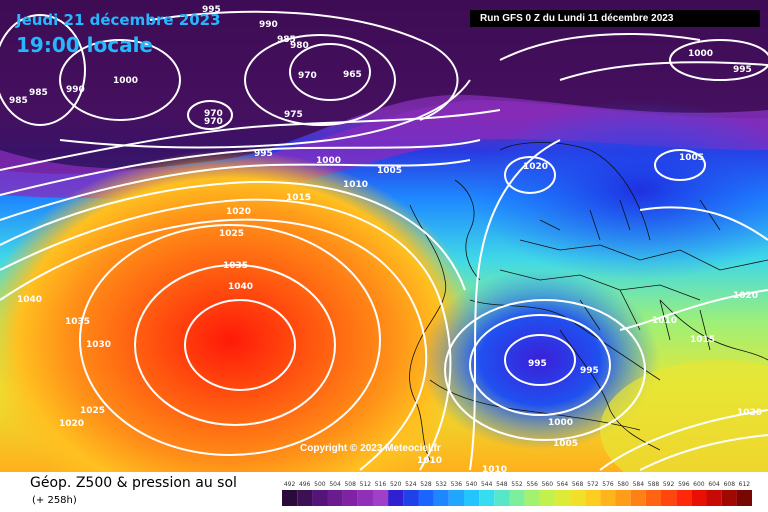 The image size is (768, 512). What do you see at coordinates (293, 115) in the screenshot?
I see `iso-label: 975` at bounding box center [293, 115].